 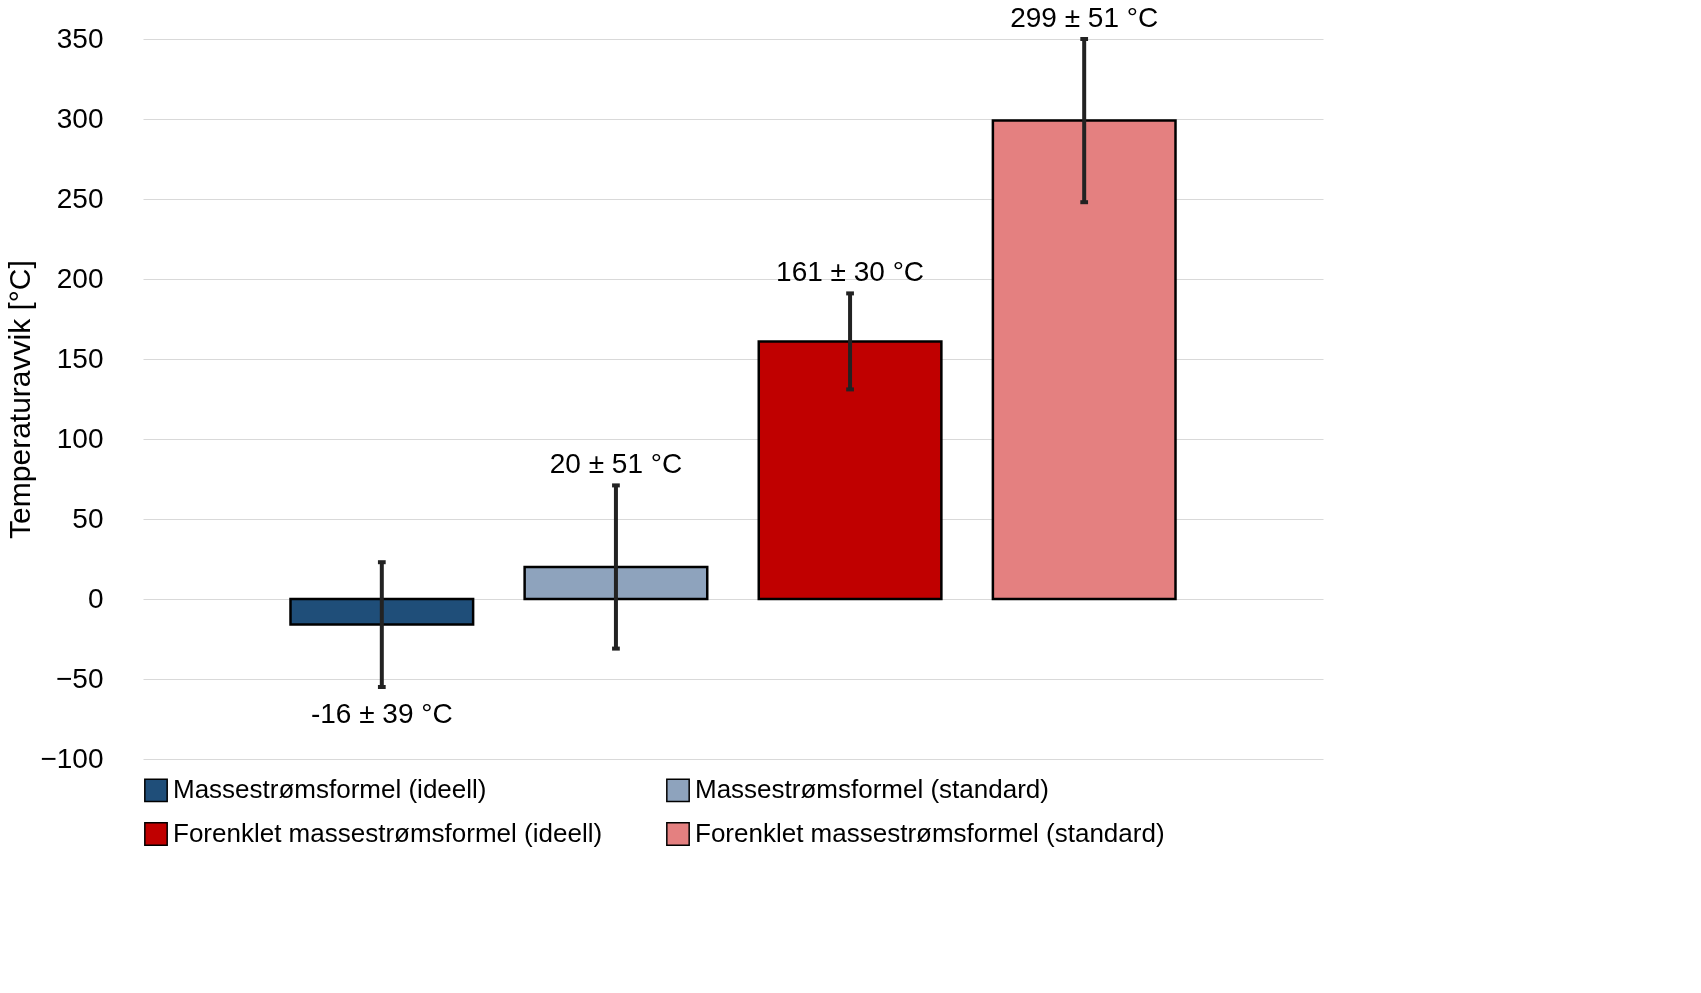 I want to click on legend-label: Massestrømsformel (standard), so click(x=872, y=789).